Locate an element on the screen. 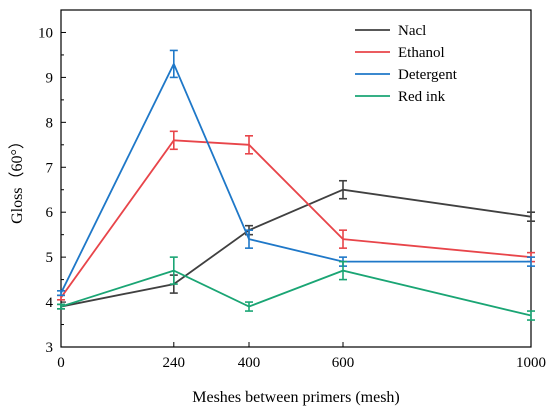 This screenshot has width=550, height=412. legend: Nacl Ethanol Detergent Red ink is located at coordinates (406, 64).